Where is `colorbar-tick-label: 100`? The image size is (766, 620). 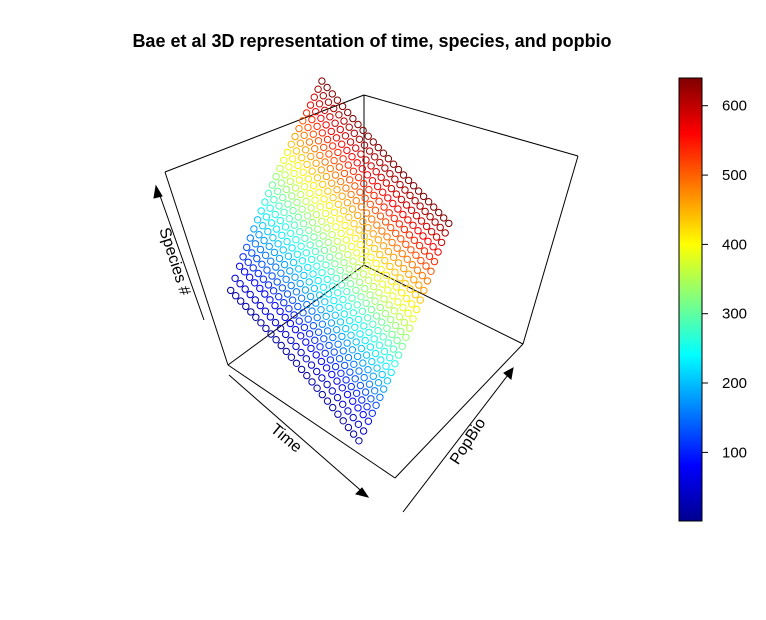
colorbar-tick-label: 100 is located at coordinates (734, 452).